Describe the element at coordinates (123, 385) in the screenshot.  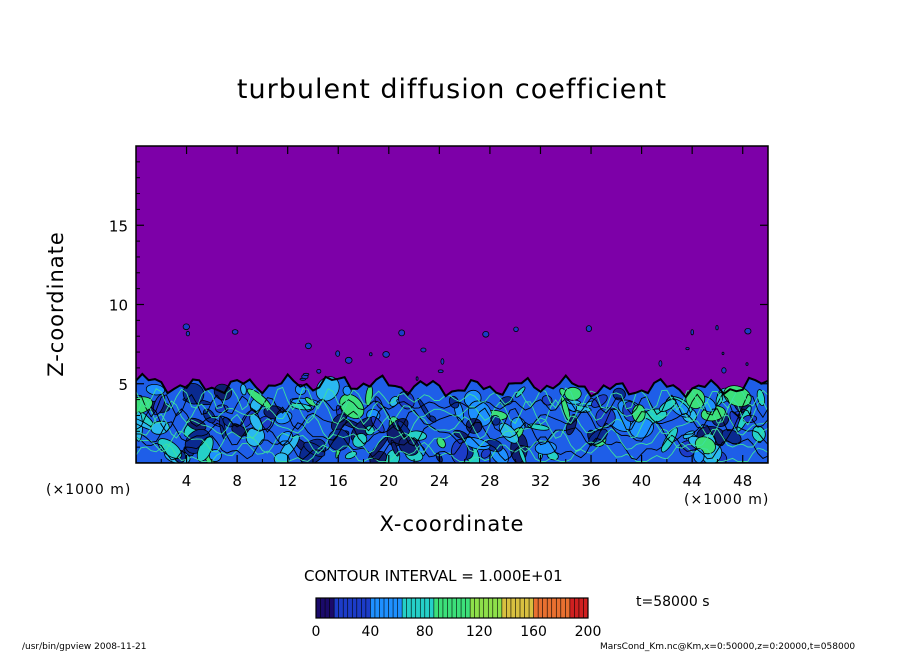
I see `y-tick-label: 5` at that location.